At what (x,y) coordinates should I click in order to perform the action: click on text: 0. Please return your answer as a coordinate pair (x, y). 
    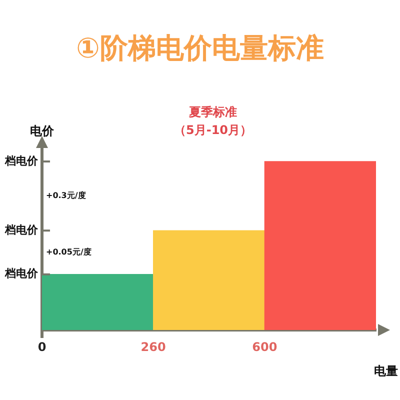
    Looking at the image, I should click on (42, 347).